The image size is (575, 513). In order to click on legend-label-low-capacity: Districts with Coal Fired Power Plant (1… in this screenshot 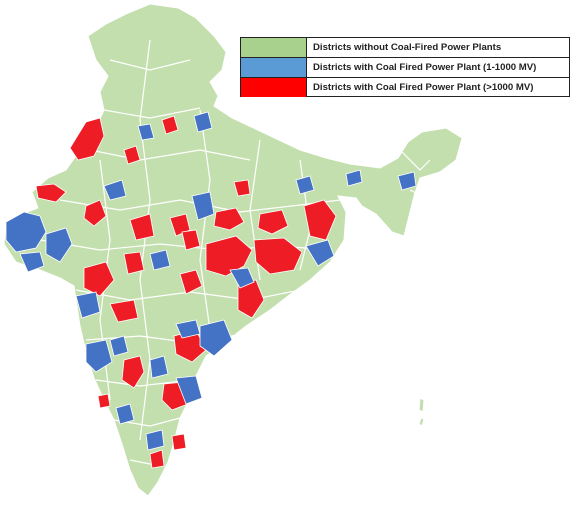, I will do `click(425, 67)`.